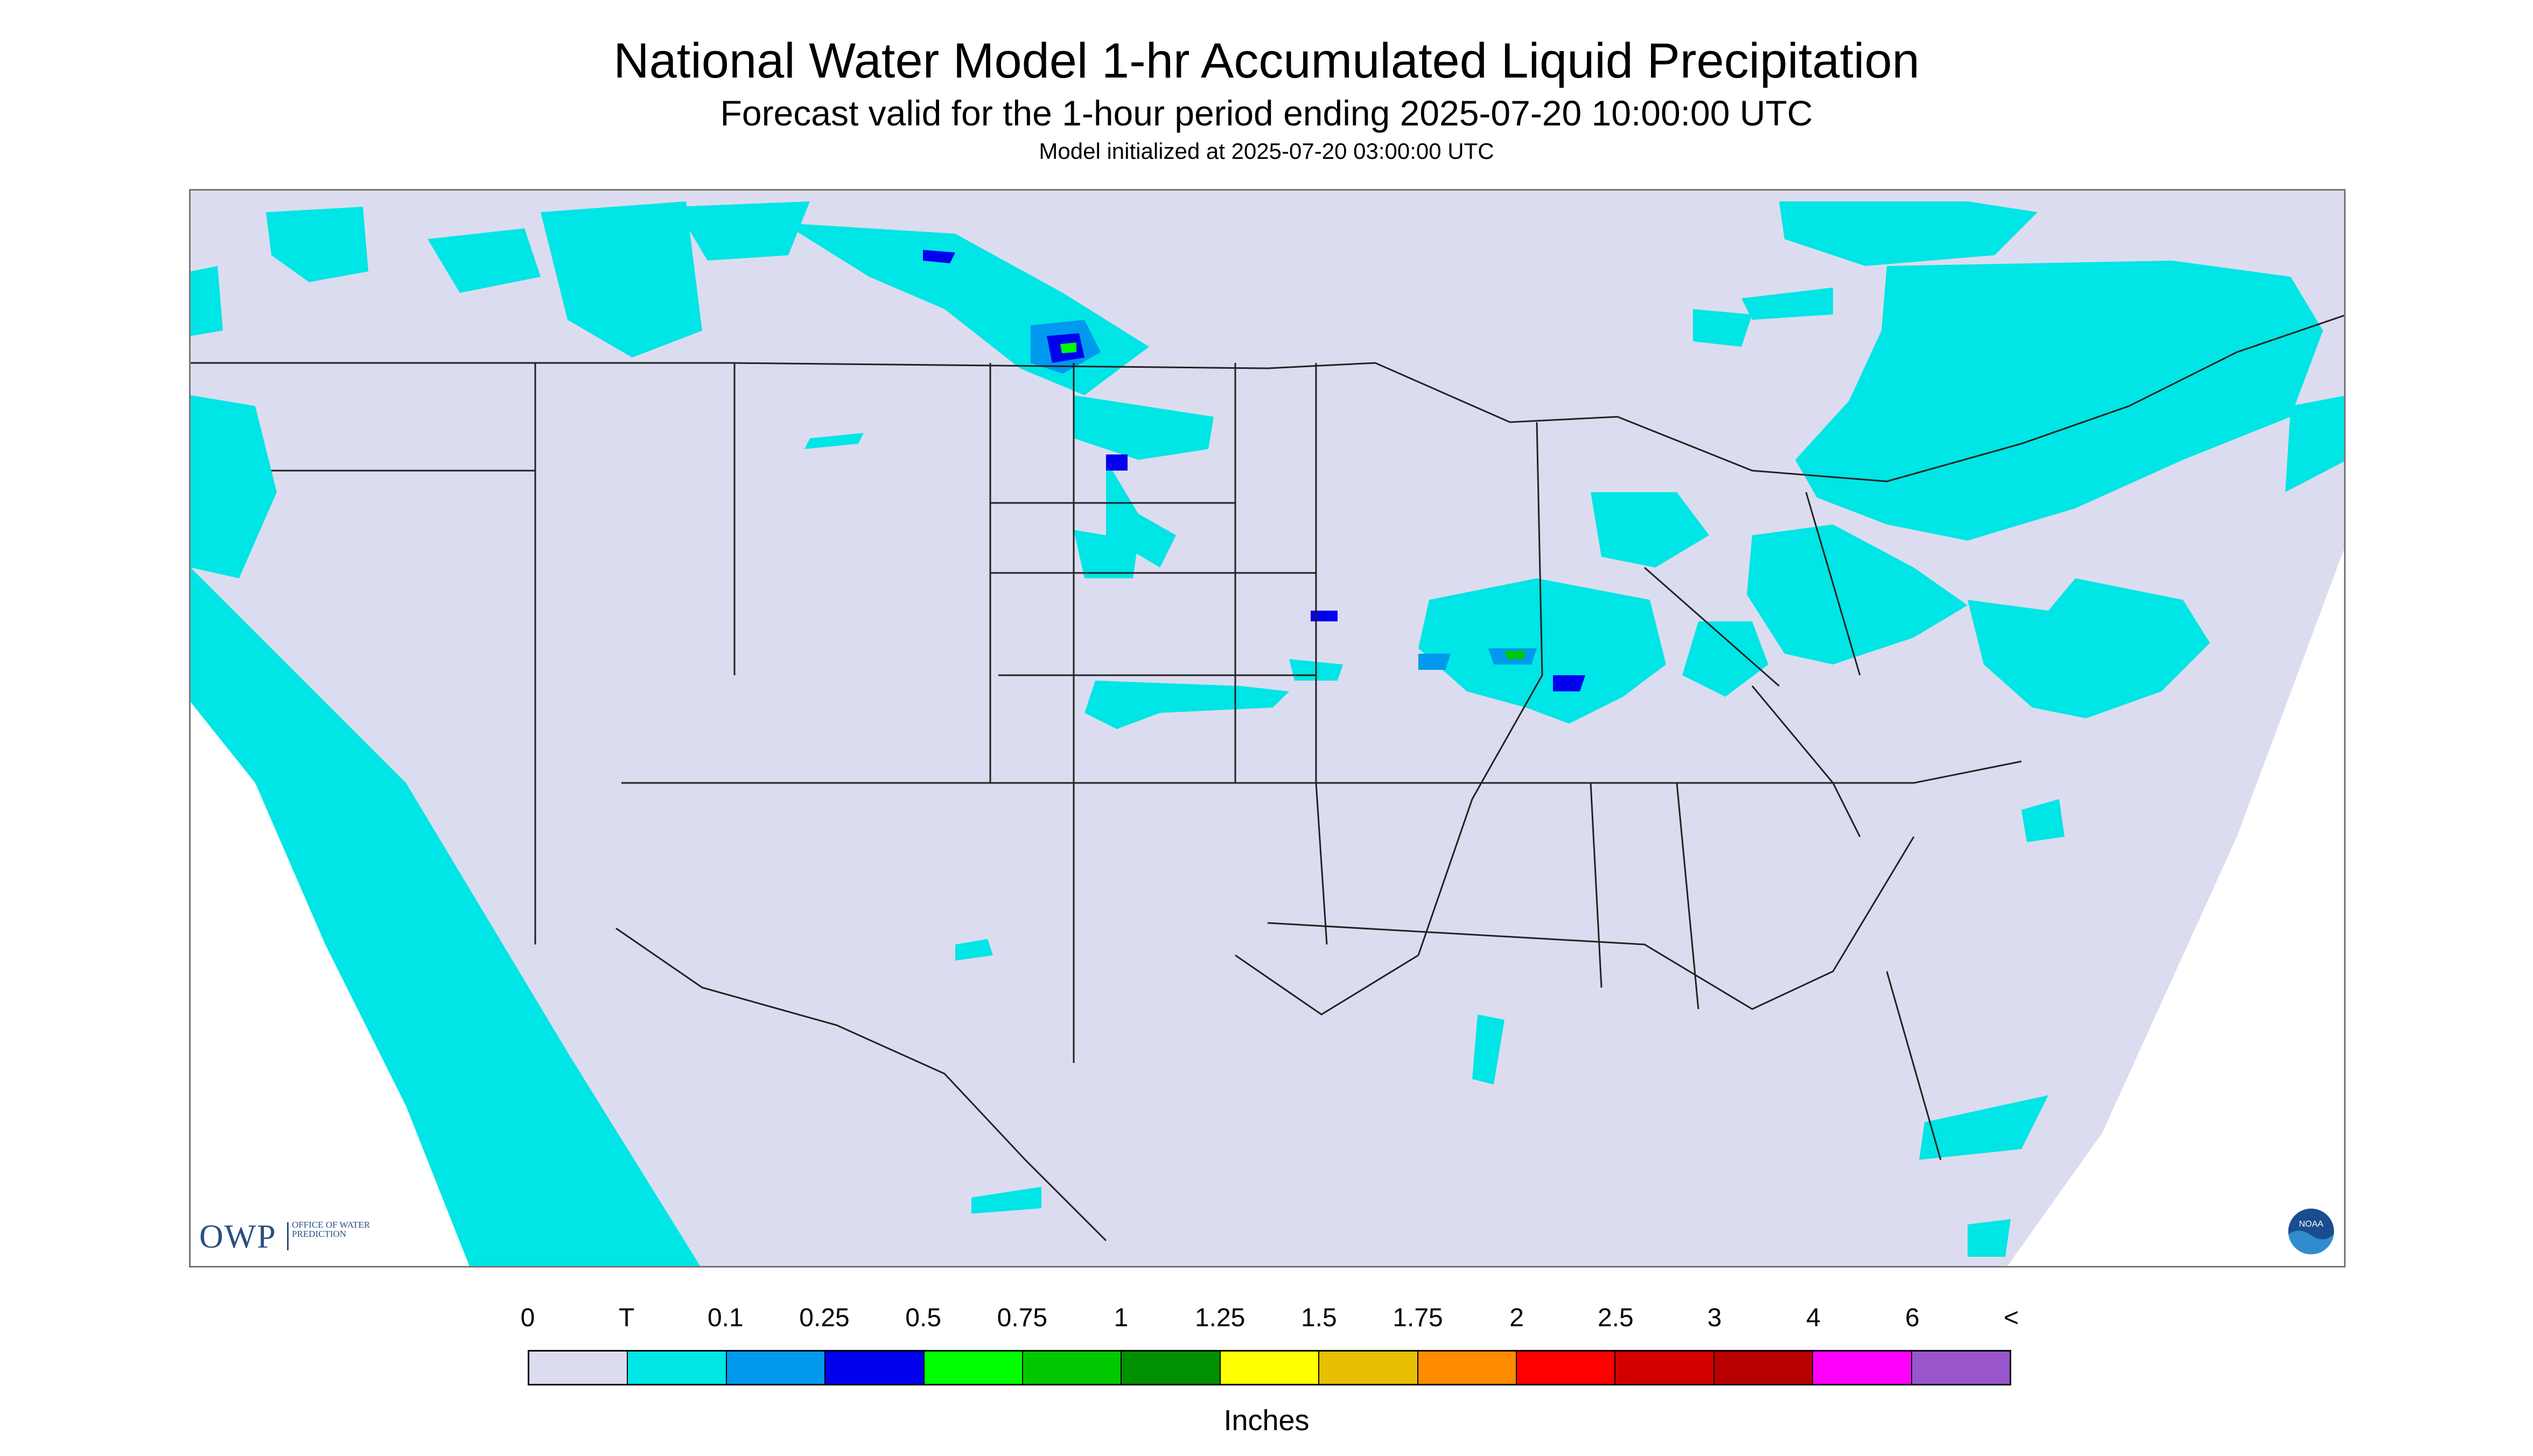  Describe the element at coordinates (2311, 1231) in the screenshot. I see `noaa-logo: NOAA` at that location.